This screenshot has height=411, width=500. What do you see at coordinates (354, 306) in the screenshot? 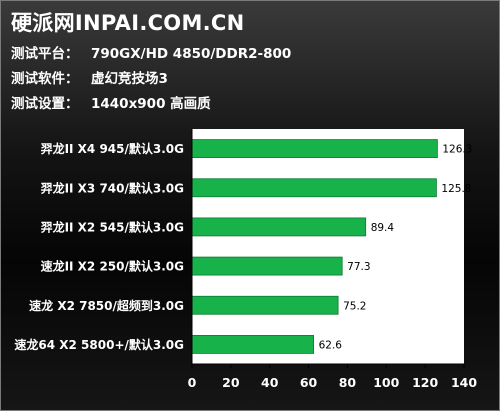
I see `data-label: 75.2` at bounding box center [354, 306].